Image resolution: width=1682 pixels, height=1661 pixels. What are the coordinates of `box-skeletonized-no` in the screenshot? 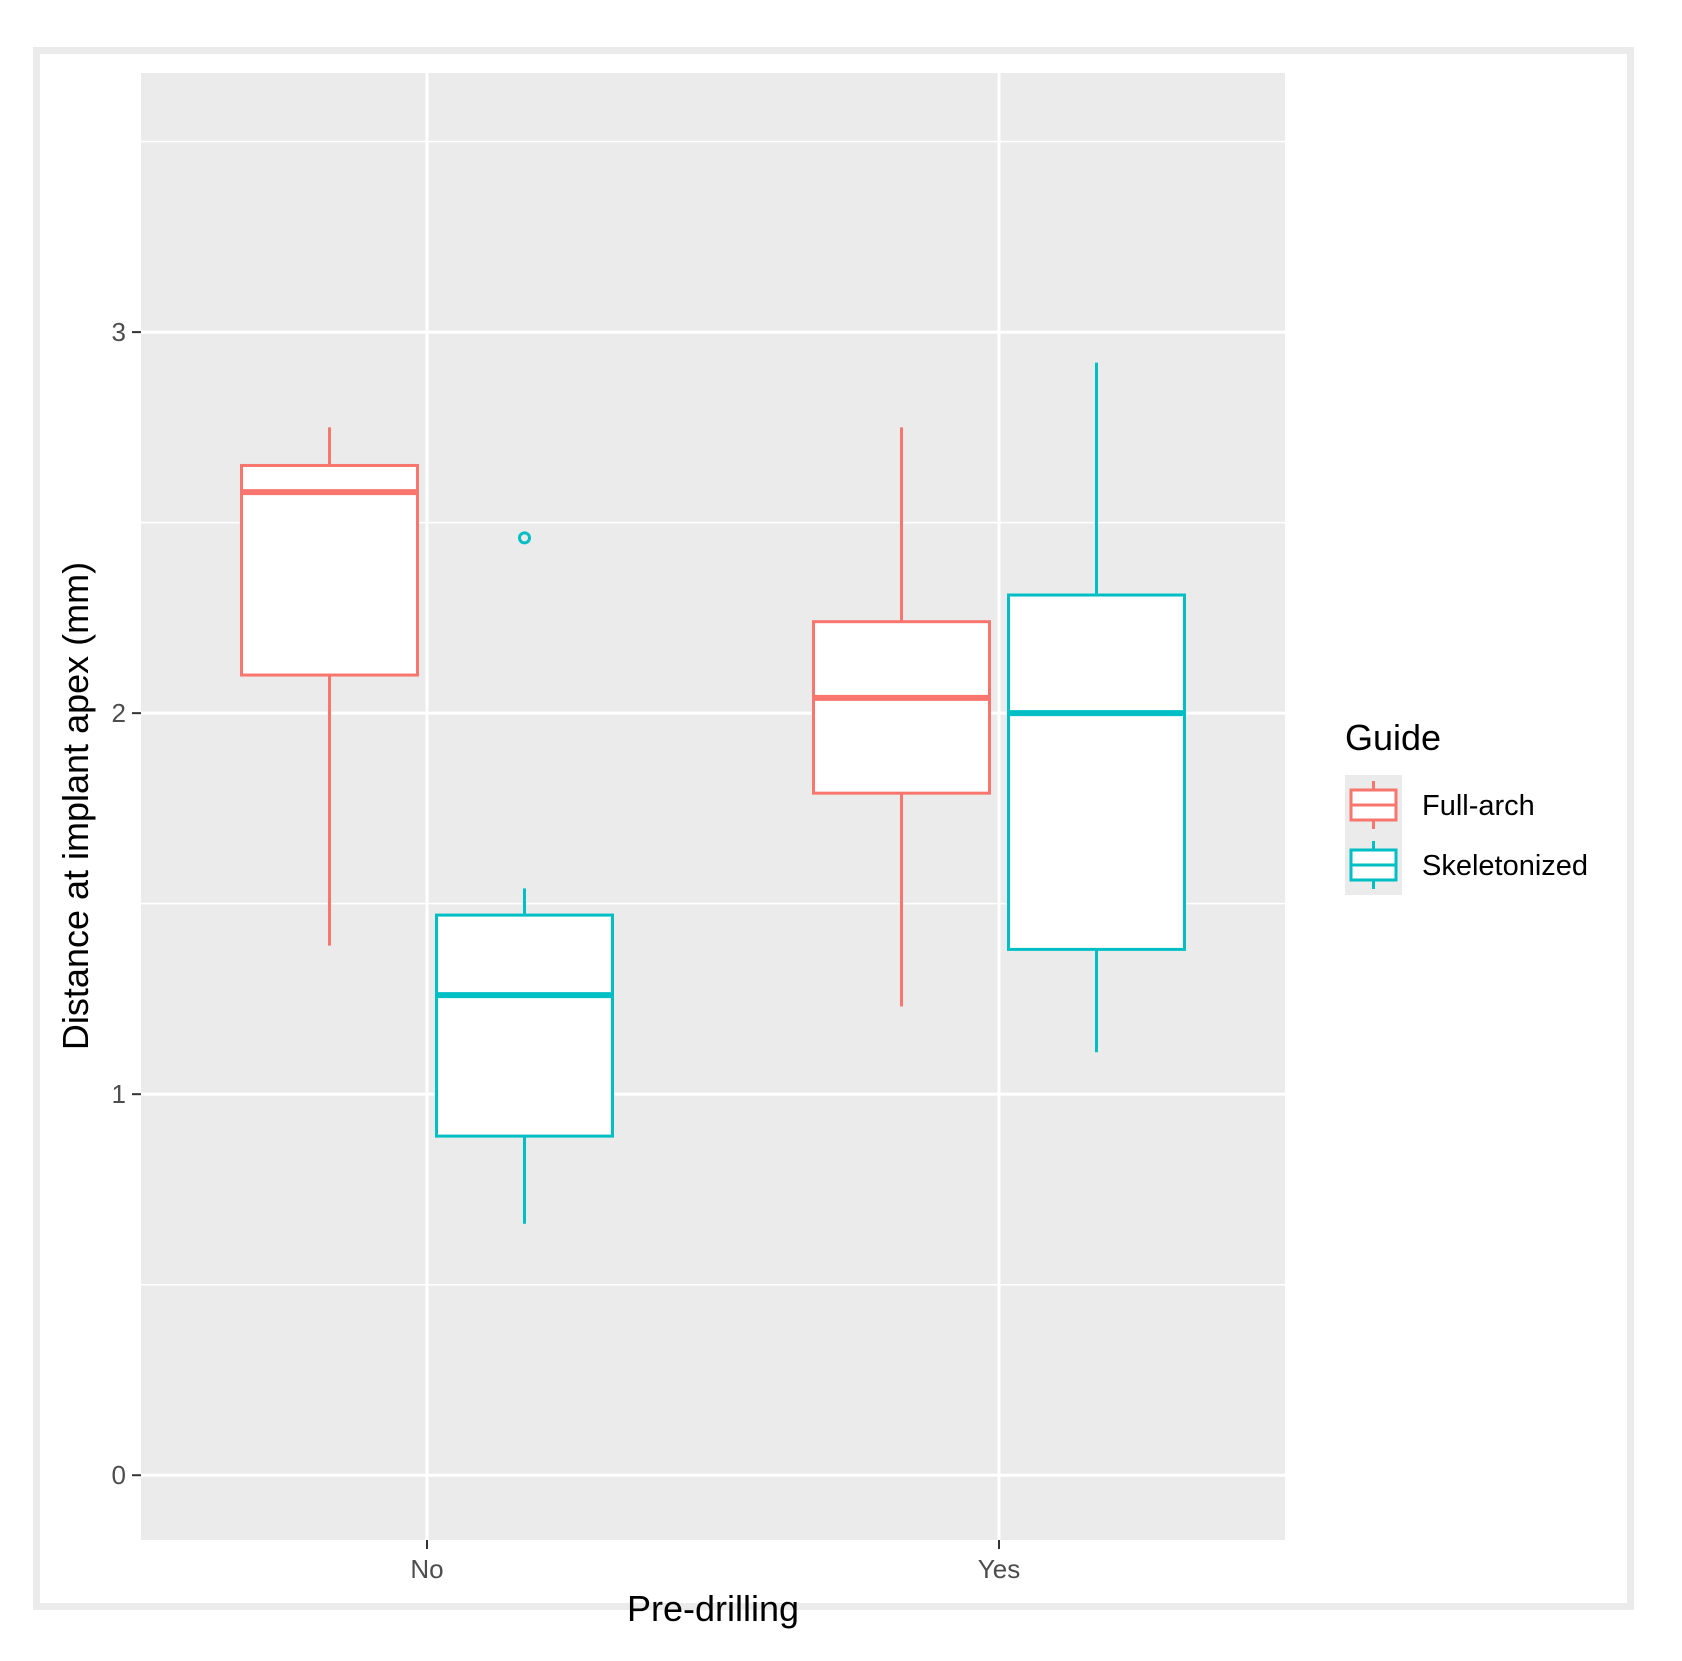 It's located at (524, 877).